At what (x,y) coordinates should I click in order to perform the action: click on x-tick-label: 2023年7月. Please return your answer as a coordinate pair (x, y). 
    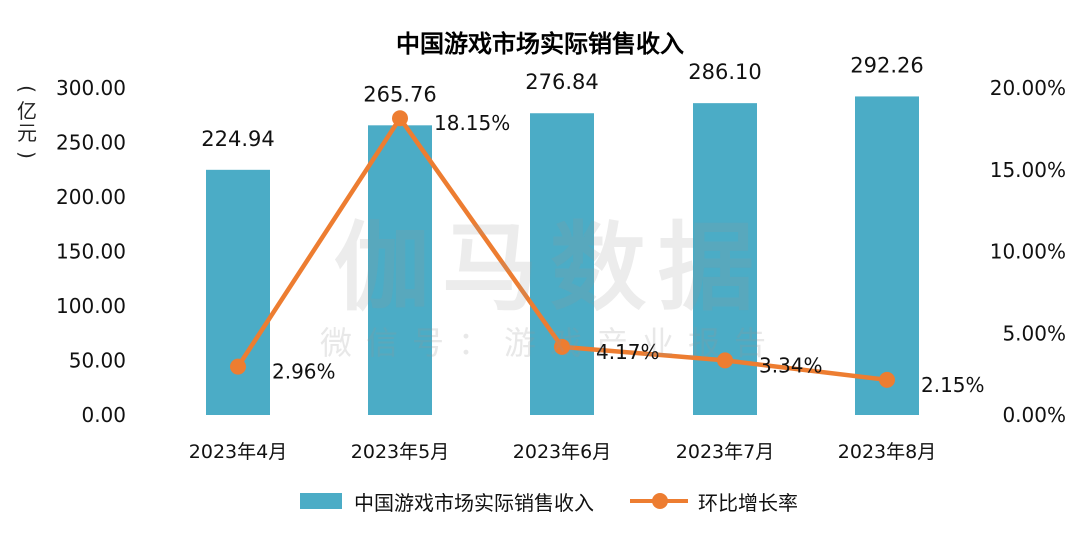
    Looking at the image, I should click on (725, 452).